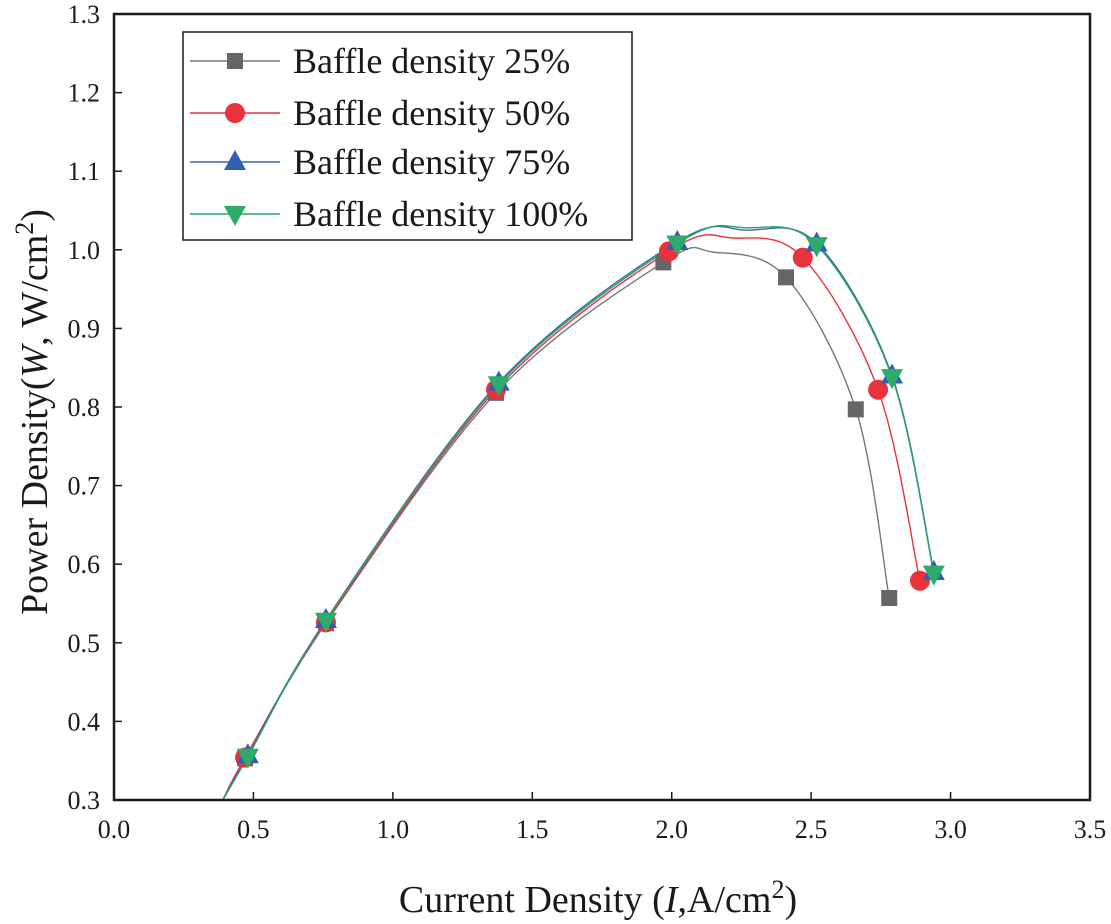 This screenshot has width=1111, height=924. Describe the element at coordinates (84, 14) in the screenshot. I see `y-tick-label: 1.3` at that location.